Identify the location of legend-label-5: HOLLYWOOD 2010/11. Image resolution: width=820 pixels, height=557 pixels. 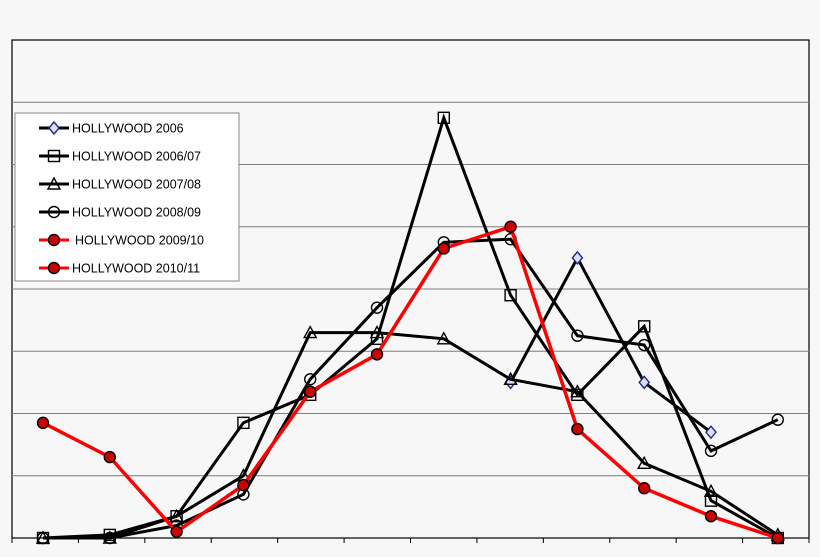
(136, 269).